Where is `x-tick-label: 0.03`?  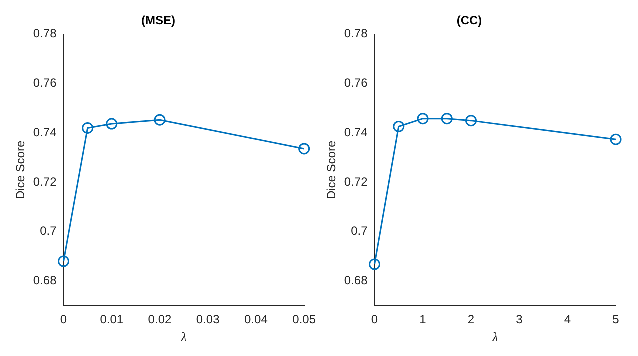
x-tick-label: 0.03 is located at coordinates (208, 319).